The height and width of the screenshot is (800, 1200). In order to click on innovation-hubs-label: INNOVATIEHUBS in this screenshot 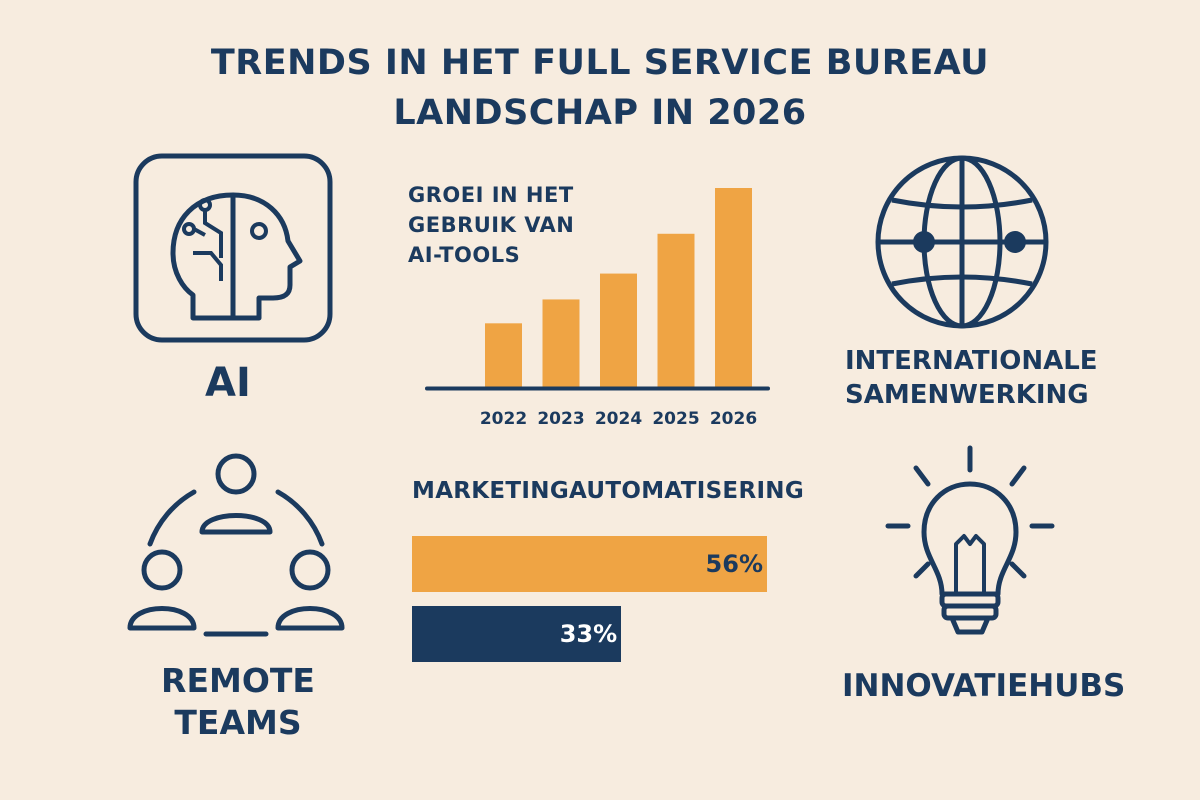, I will do `click(984, 686)`.